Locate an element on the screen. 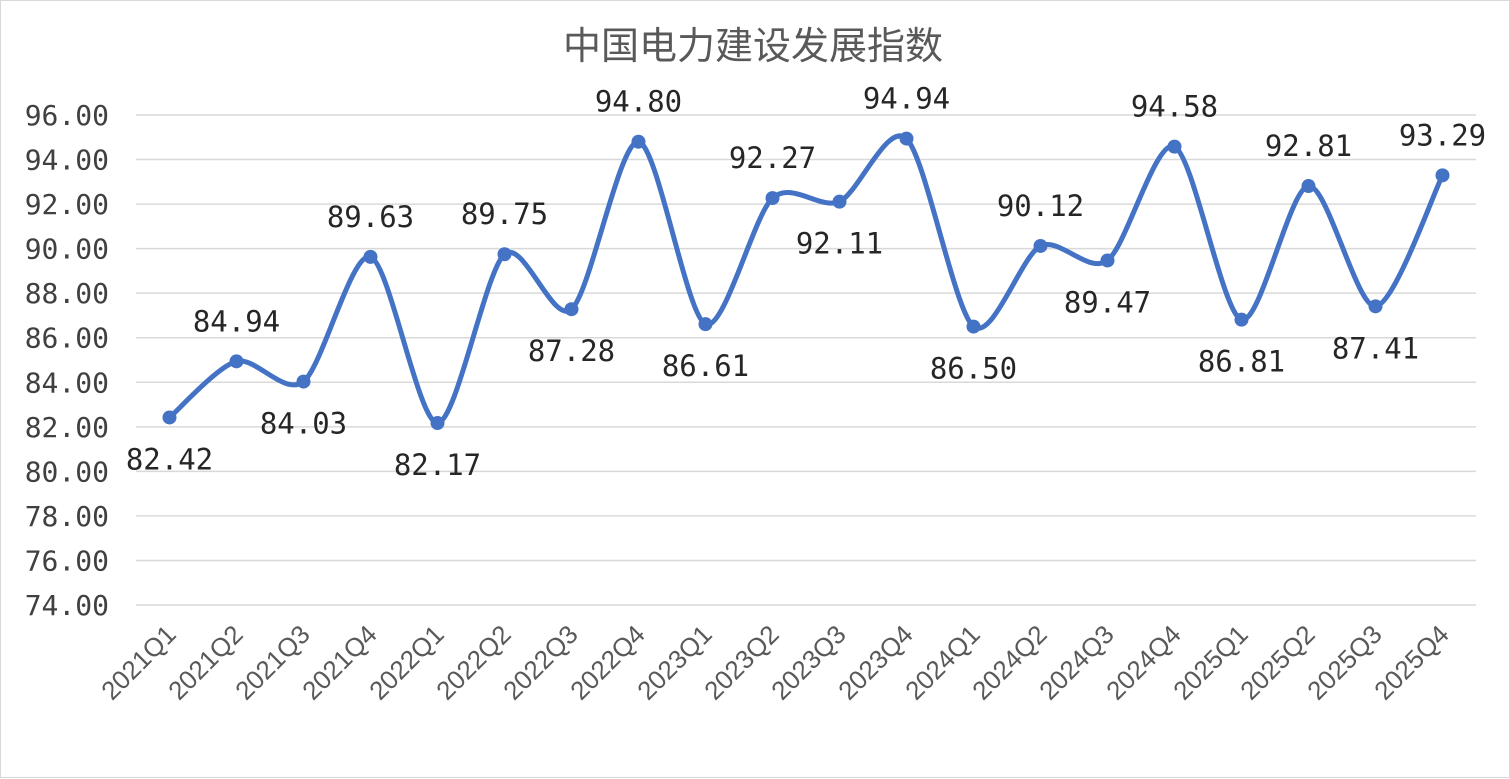 Image resolution: width=1510 pixels, height=779 pixels. data-label: 94.94 is located at coordinates (906, 99).